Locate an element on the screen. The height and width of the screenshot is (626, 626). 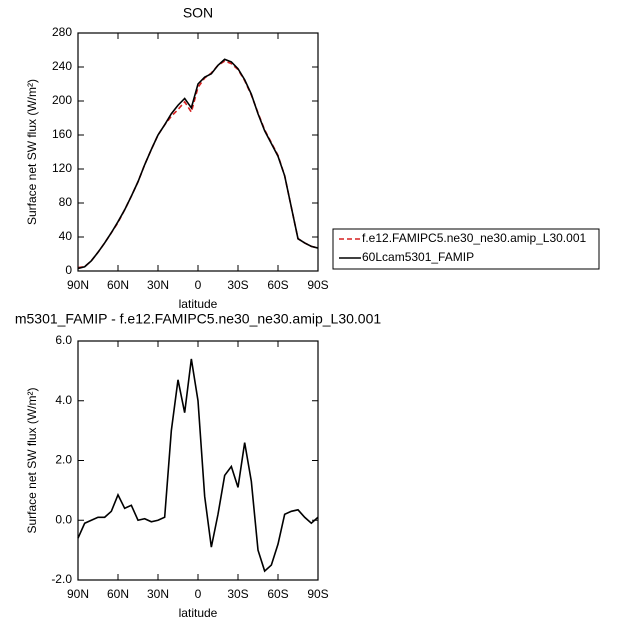
y-tick-label: 80 is located at coordinates (66, 202).